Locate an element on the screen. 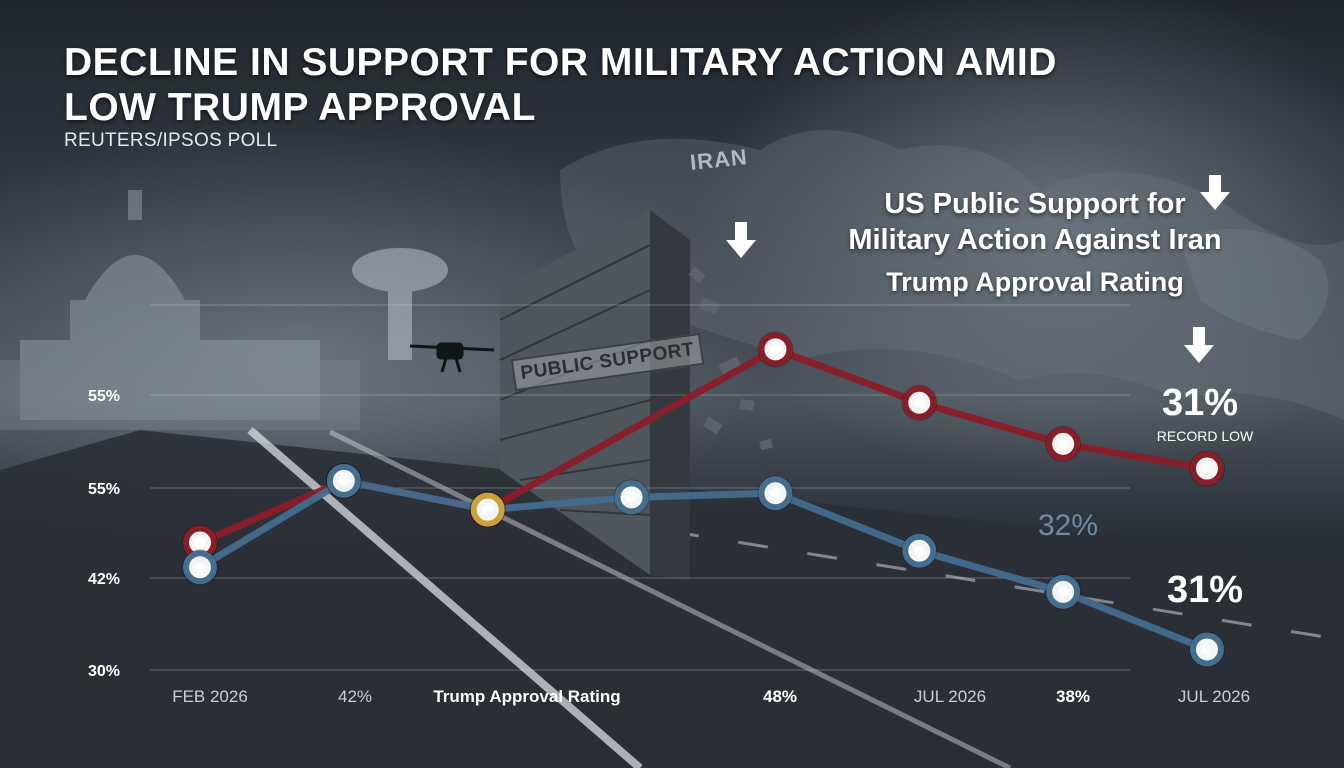 The width and height of the screenshot is (1344, 768). x-tick-label: Trump Approval Rating is located at coordinates (526, 696).